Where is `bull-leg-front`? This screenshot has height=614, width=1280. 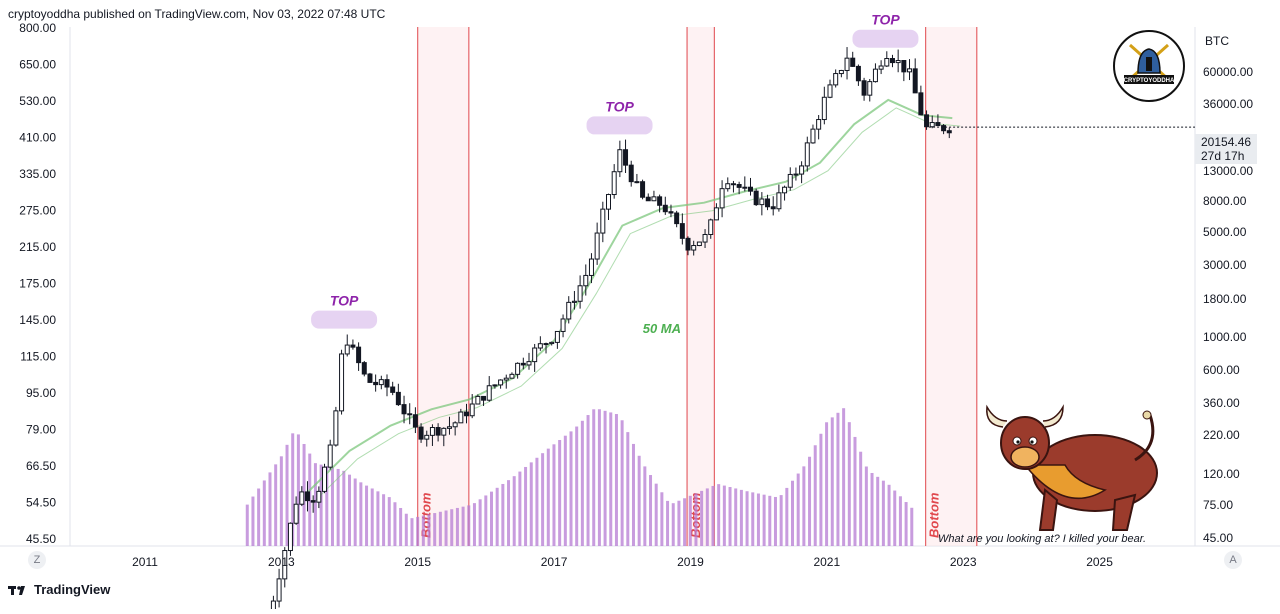
bull-leg-front is located at coordinates (1048, 509).